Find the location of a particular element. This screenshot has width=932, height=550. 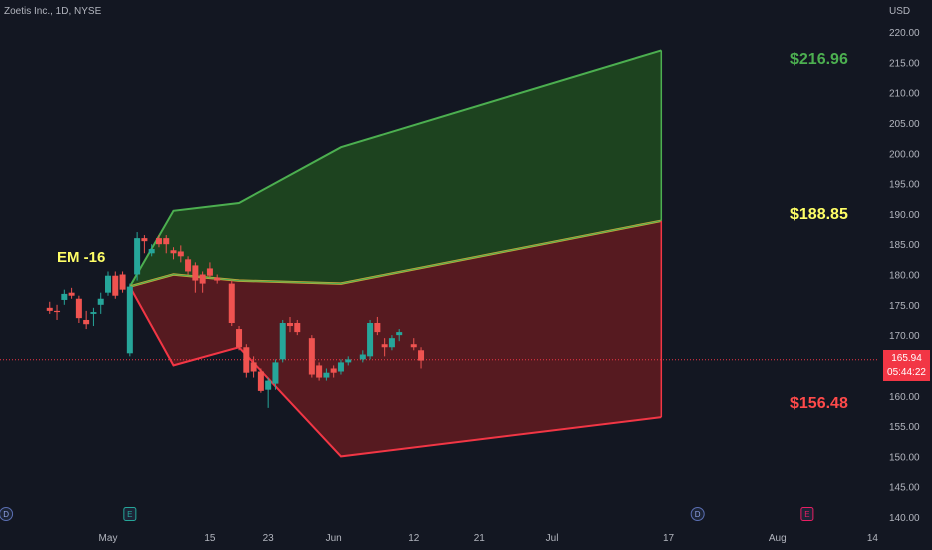

price-tick-label: 210.00 is located at coordinates (904, 94).